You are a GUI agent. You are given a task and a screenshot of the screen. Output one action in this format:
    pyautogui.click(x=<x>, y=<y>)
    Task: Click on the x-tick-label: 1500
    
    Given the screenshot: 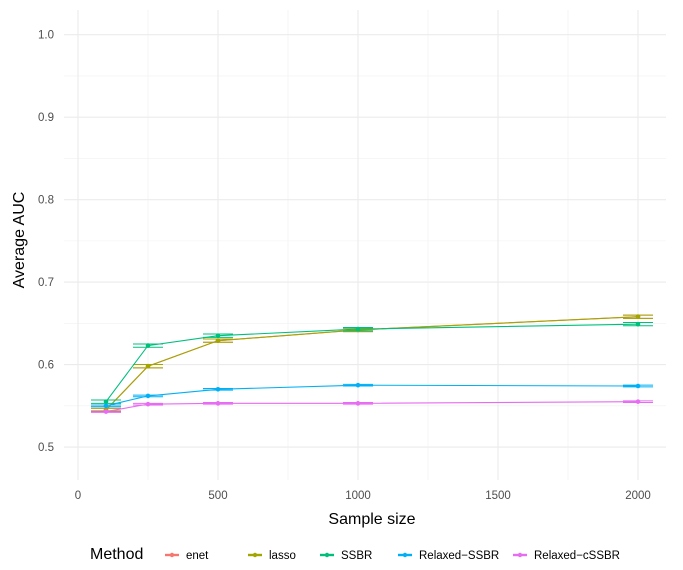 What is the action you would take?
    pyautogui.click(x=498, y=496)
    